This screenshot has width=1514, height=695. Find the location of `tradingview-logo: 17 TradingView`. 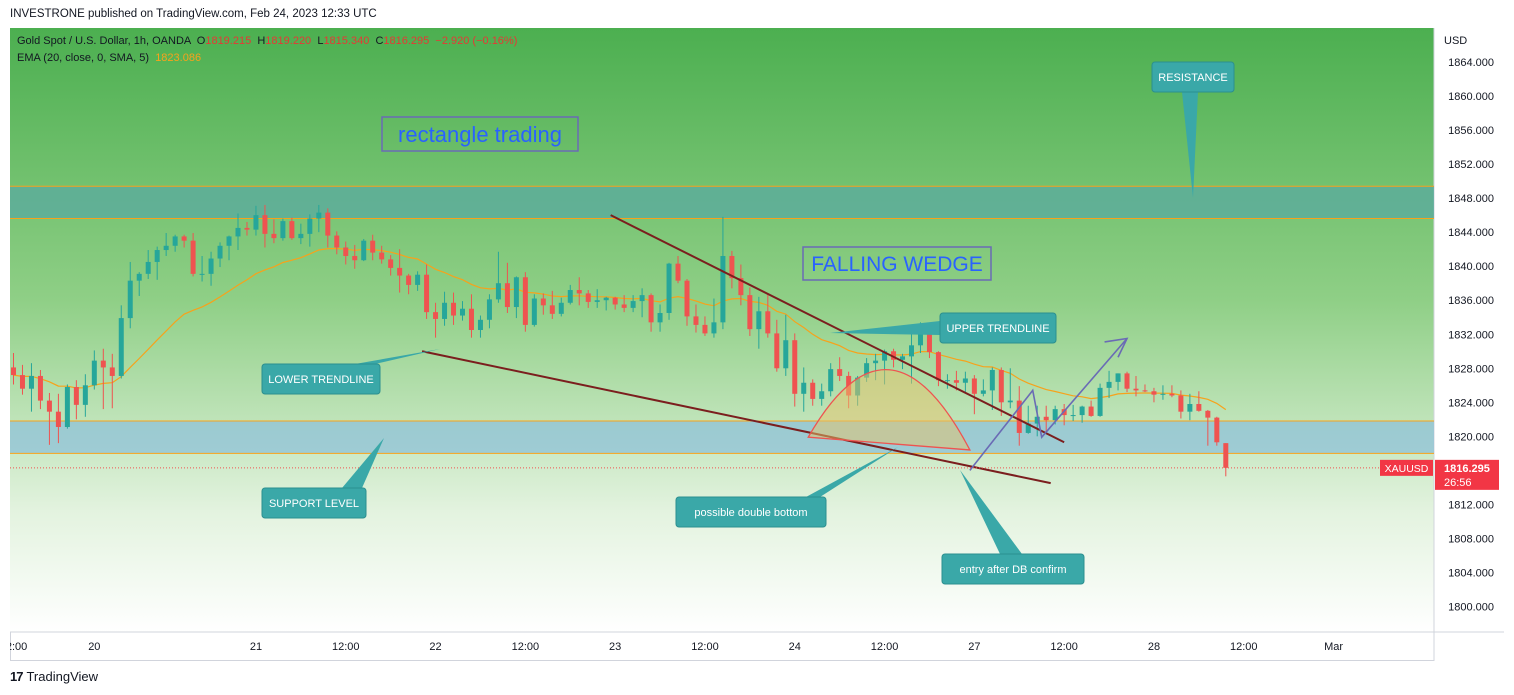

tradingview-logo: 17 TradingView is located at coordinates (54, 676).